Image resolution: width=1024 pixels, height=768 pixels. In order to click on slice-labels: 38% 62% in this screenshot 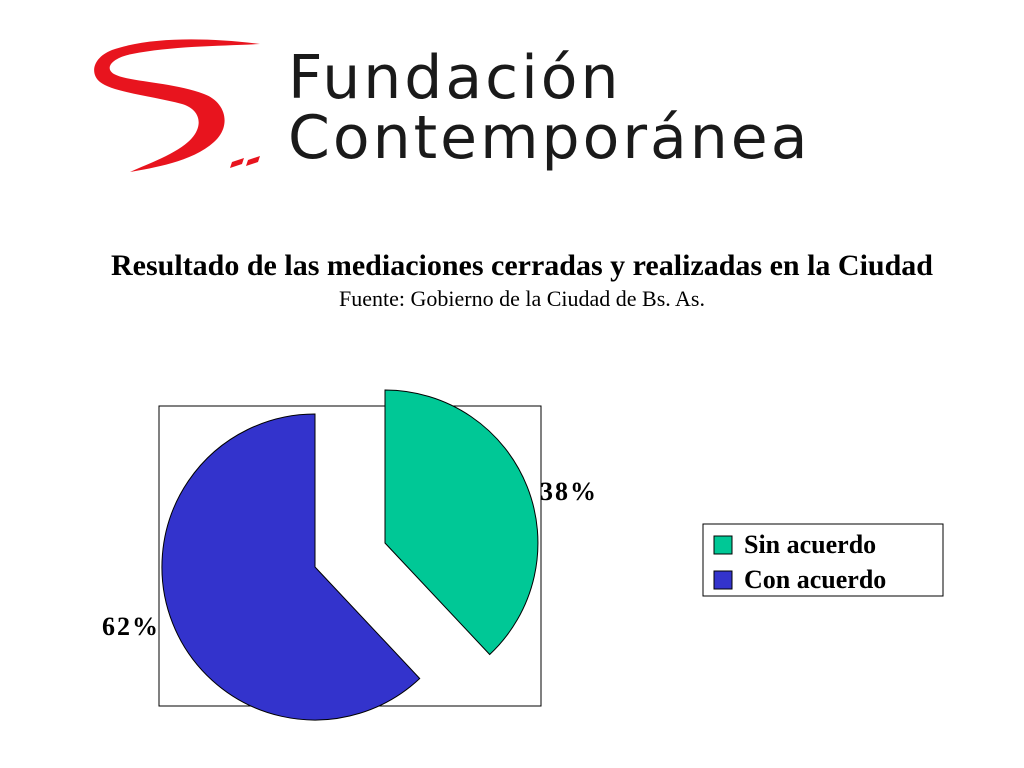, I will do `click(350, 559)`.